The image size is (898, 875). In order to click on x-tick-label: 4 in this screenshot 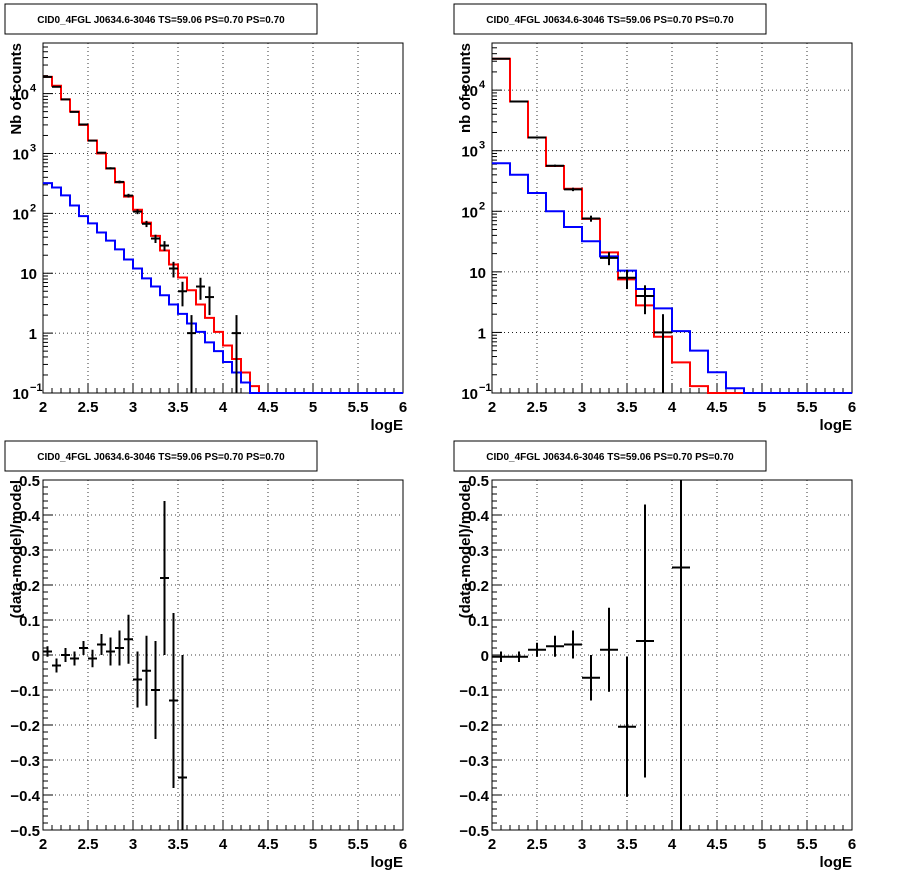, I will do `click(672, 844)`.